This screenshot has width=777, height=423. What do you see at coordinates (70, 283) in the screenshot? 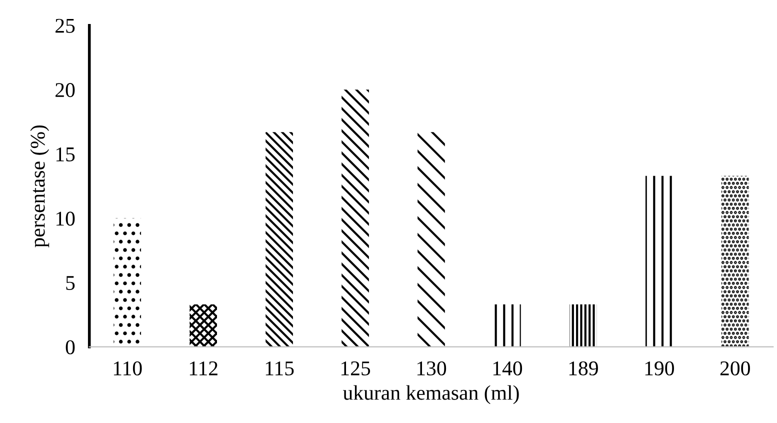
I see `y-tick-label: 5` at bounding box center [70, 283].